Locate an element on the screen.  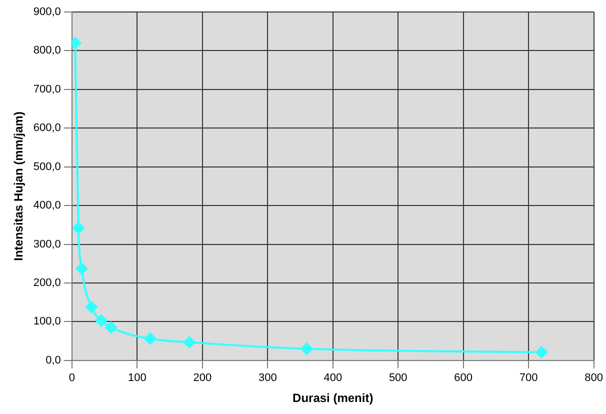
y-tick-label: 400,0 is located at coordinates (47, 206).